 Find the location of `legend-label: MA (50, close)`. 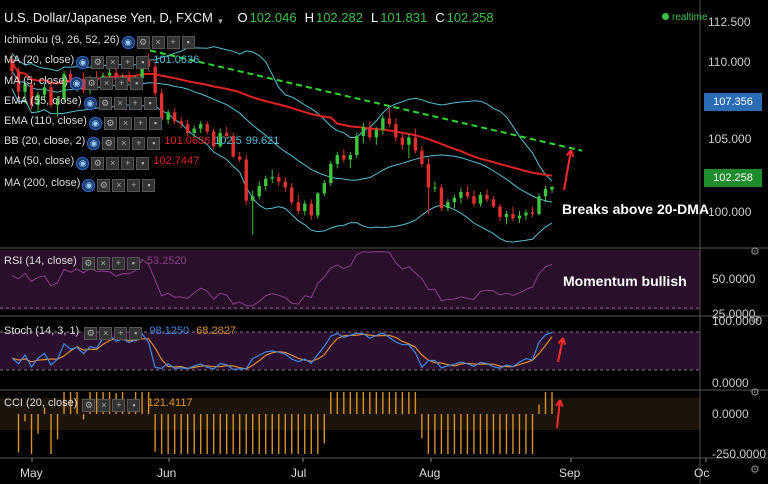

legend-label: MA (50, close) is located at coordinates (39, 161).